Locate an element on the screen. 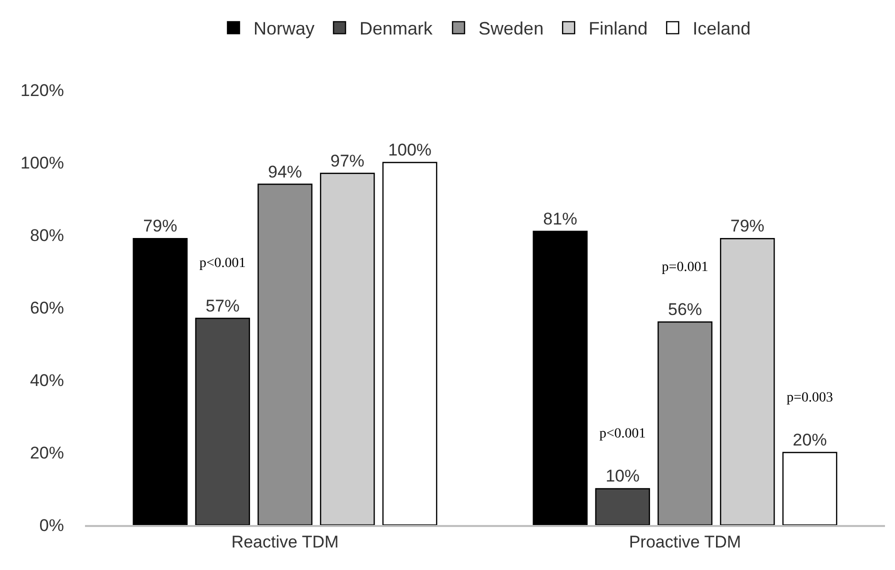 This screenshot has height=570, width=895. text: p=0.001 56% is located at coordinates (685, 289).